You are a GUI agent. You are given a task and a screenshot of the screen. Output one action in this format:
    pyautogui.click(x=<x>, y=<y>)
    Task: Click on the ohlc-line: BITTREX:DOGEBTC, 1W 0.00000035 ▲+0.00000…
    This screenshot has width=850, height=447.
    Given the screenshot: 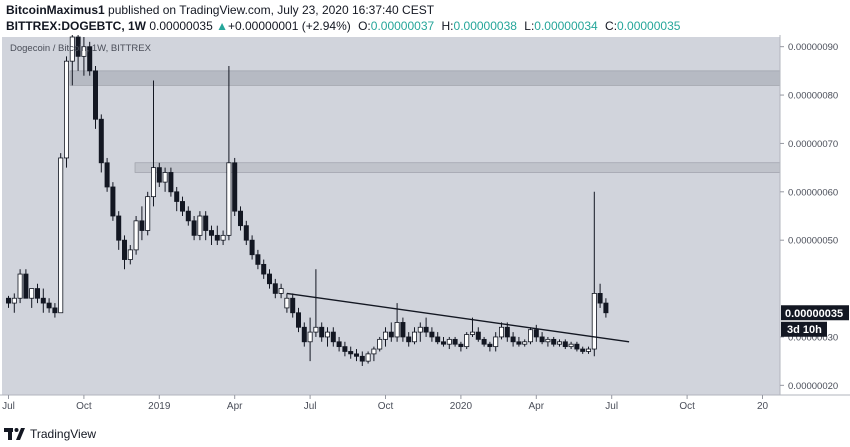 What is the action you would take?
    pyautogui.click(x=426, y=26)
    